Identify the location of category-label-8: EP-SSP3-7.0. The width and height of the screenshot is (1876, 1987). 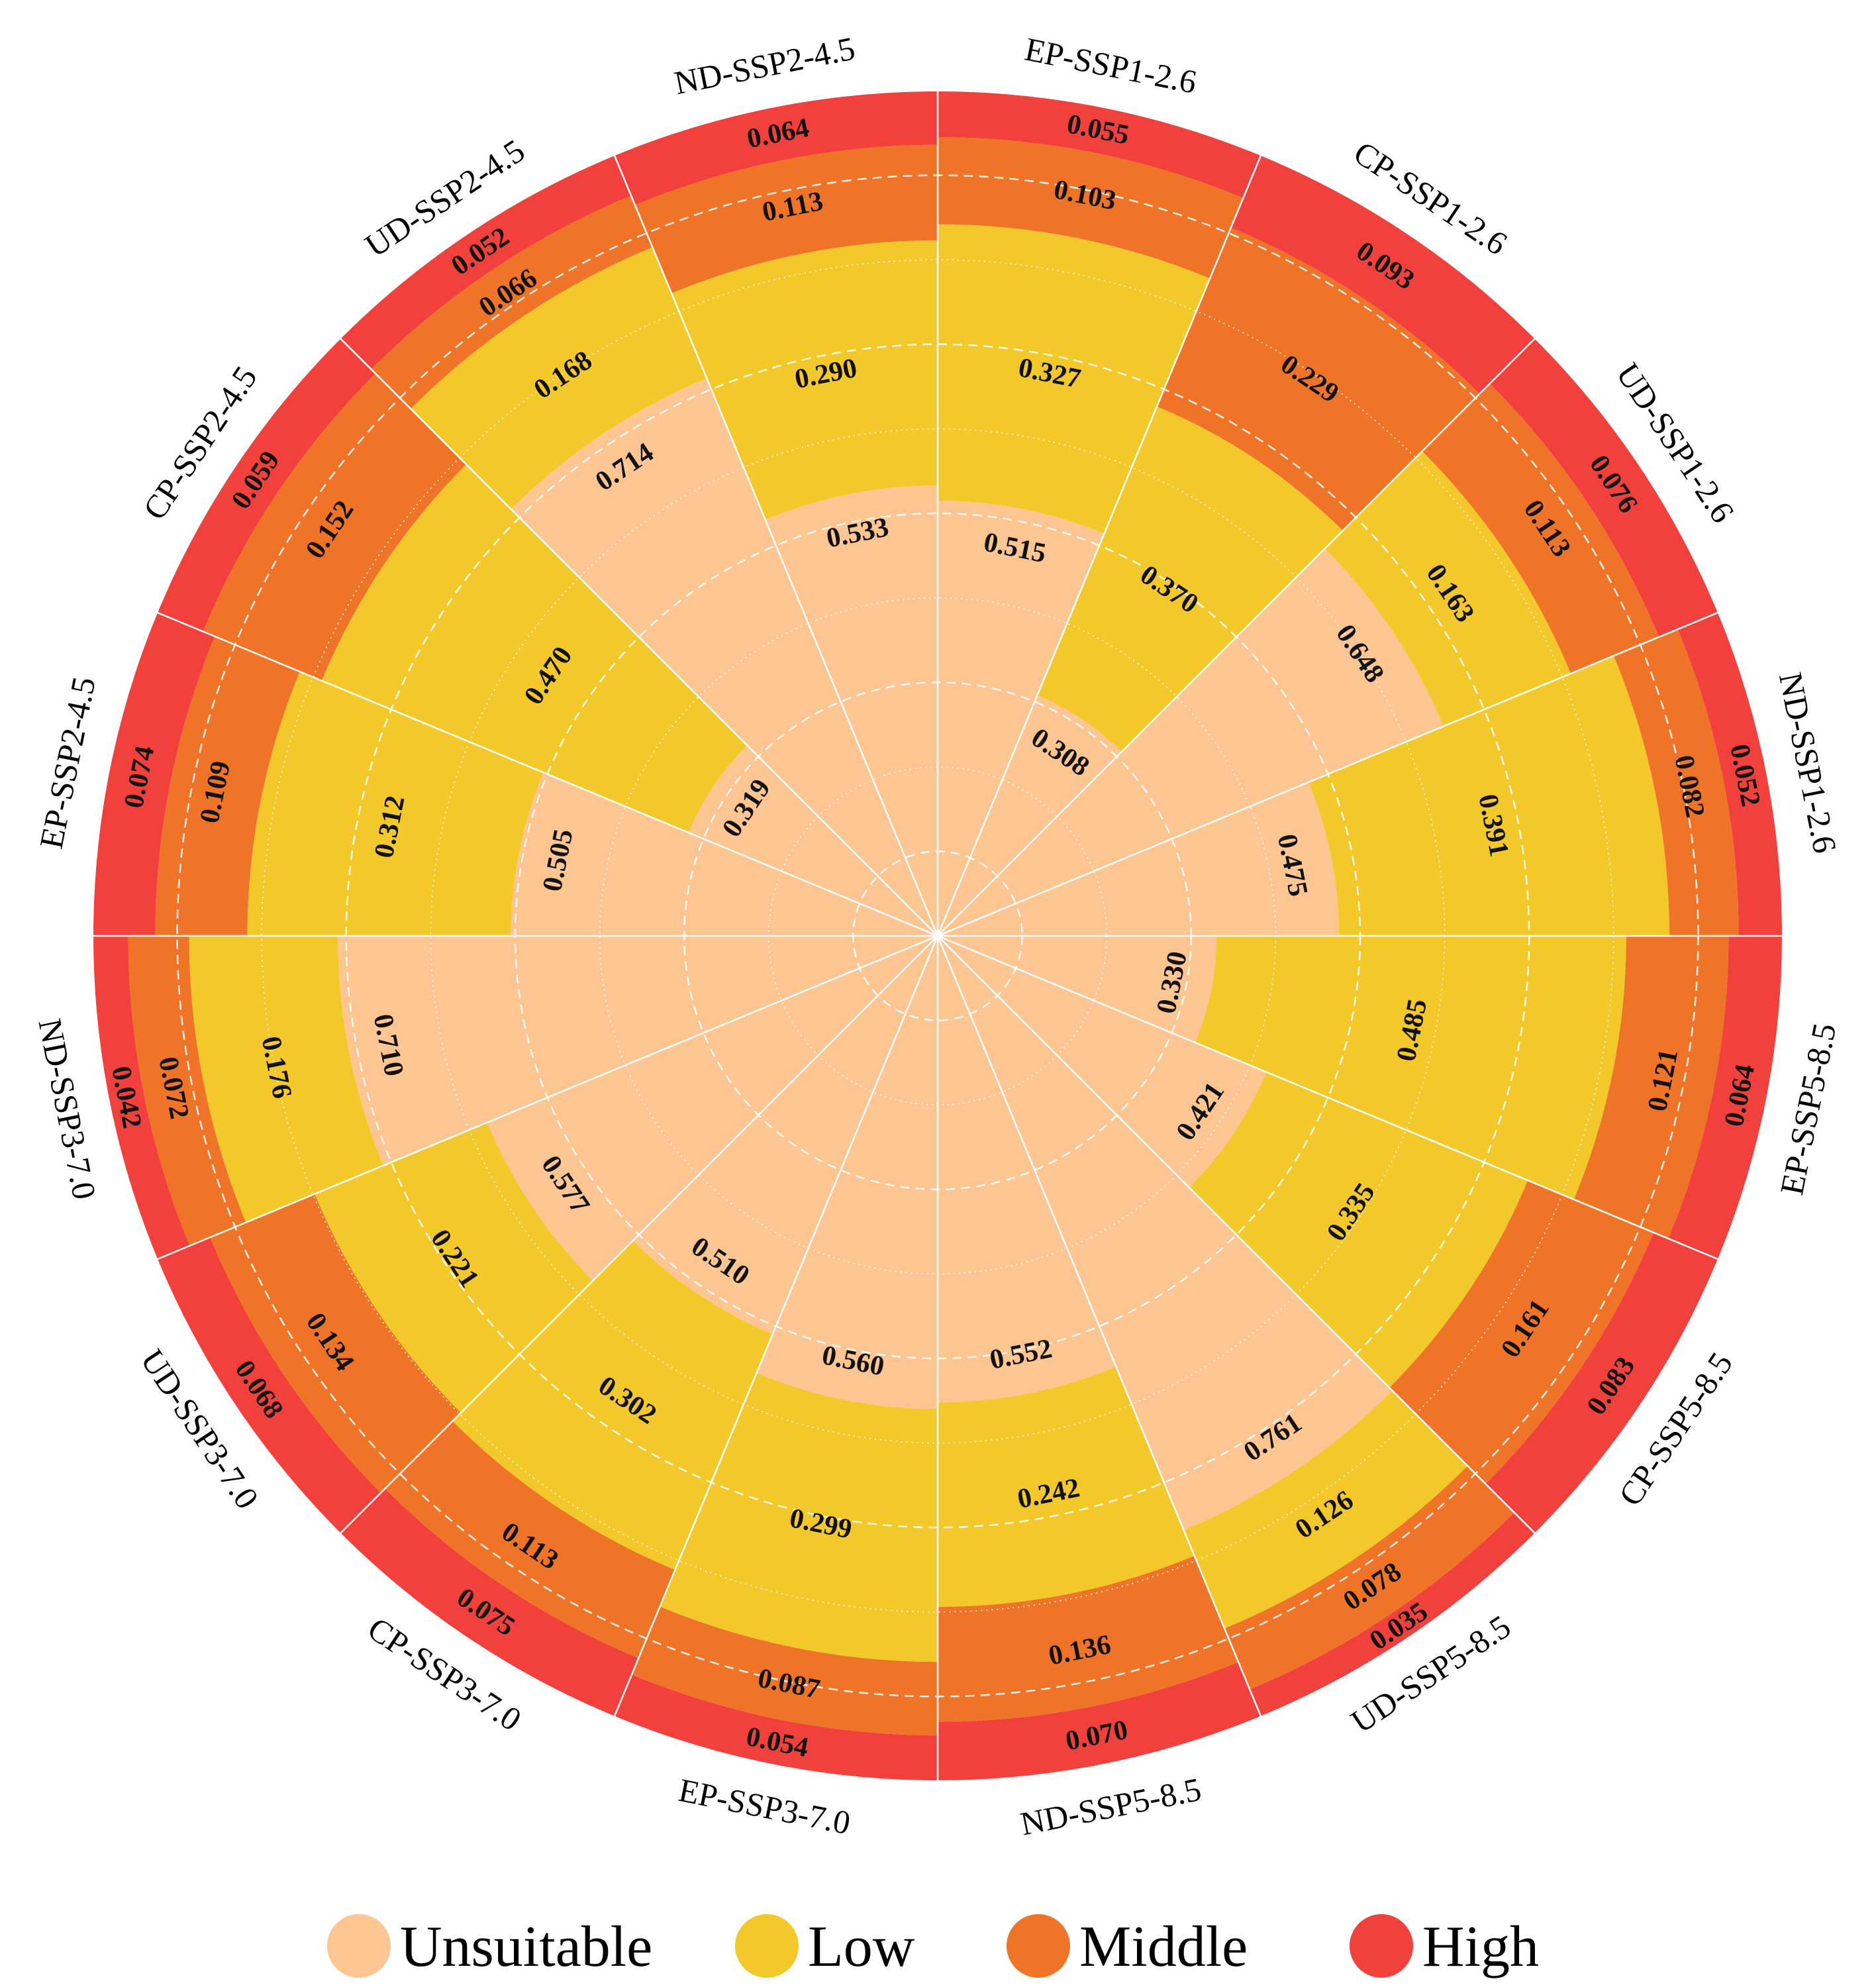
(764, 1806).